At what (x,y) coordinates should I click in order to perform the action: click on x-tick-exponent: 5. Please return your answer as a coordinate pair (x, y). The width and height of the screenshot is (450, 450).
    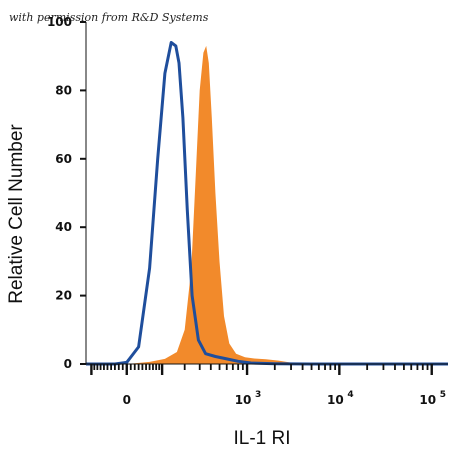
    Looking at the image, I should click on (443, 395).